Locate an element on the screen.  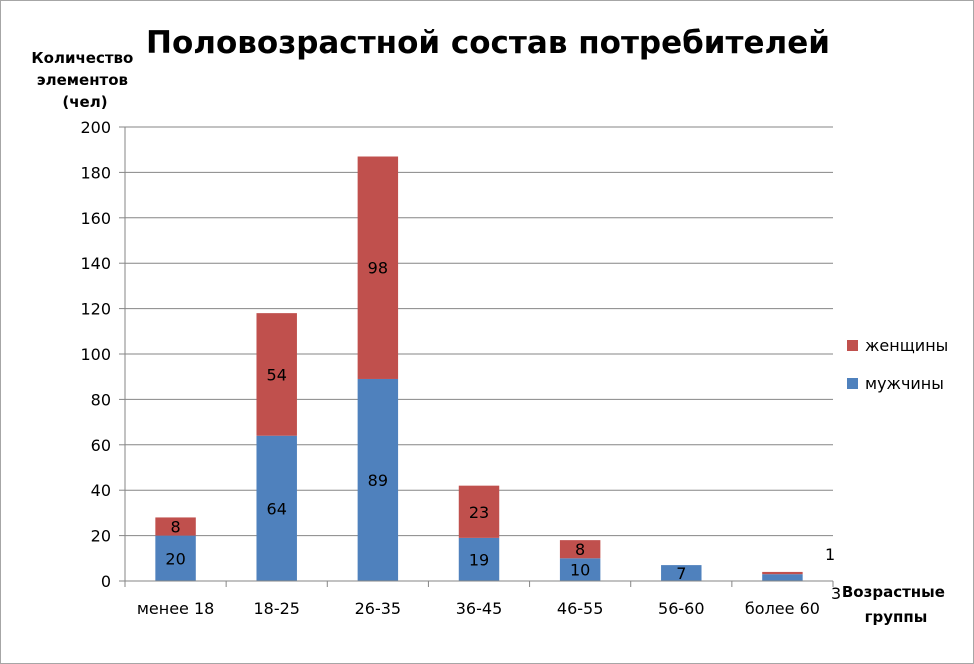
y-axis-title-line-3: (чел) is located at coordinates (84, 102).